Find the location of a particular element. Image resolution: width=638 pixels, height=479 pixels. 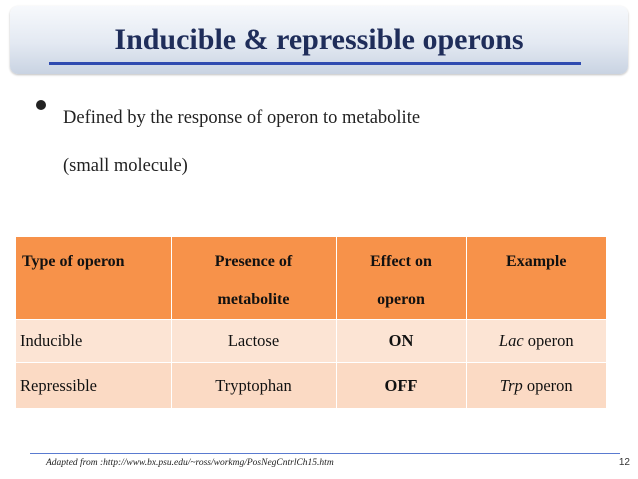

header-type: Type of operon is located at coordinates (94, 278).